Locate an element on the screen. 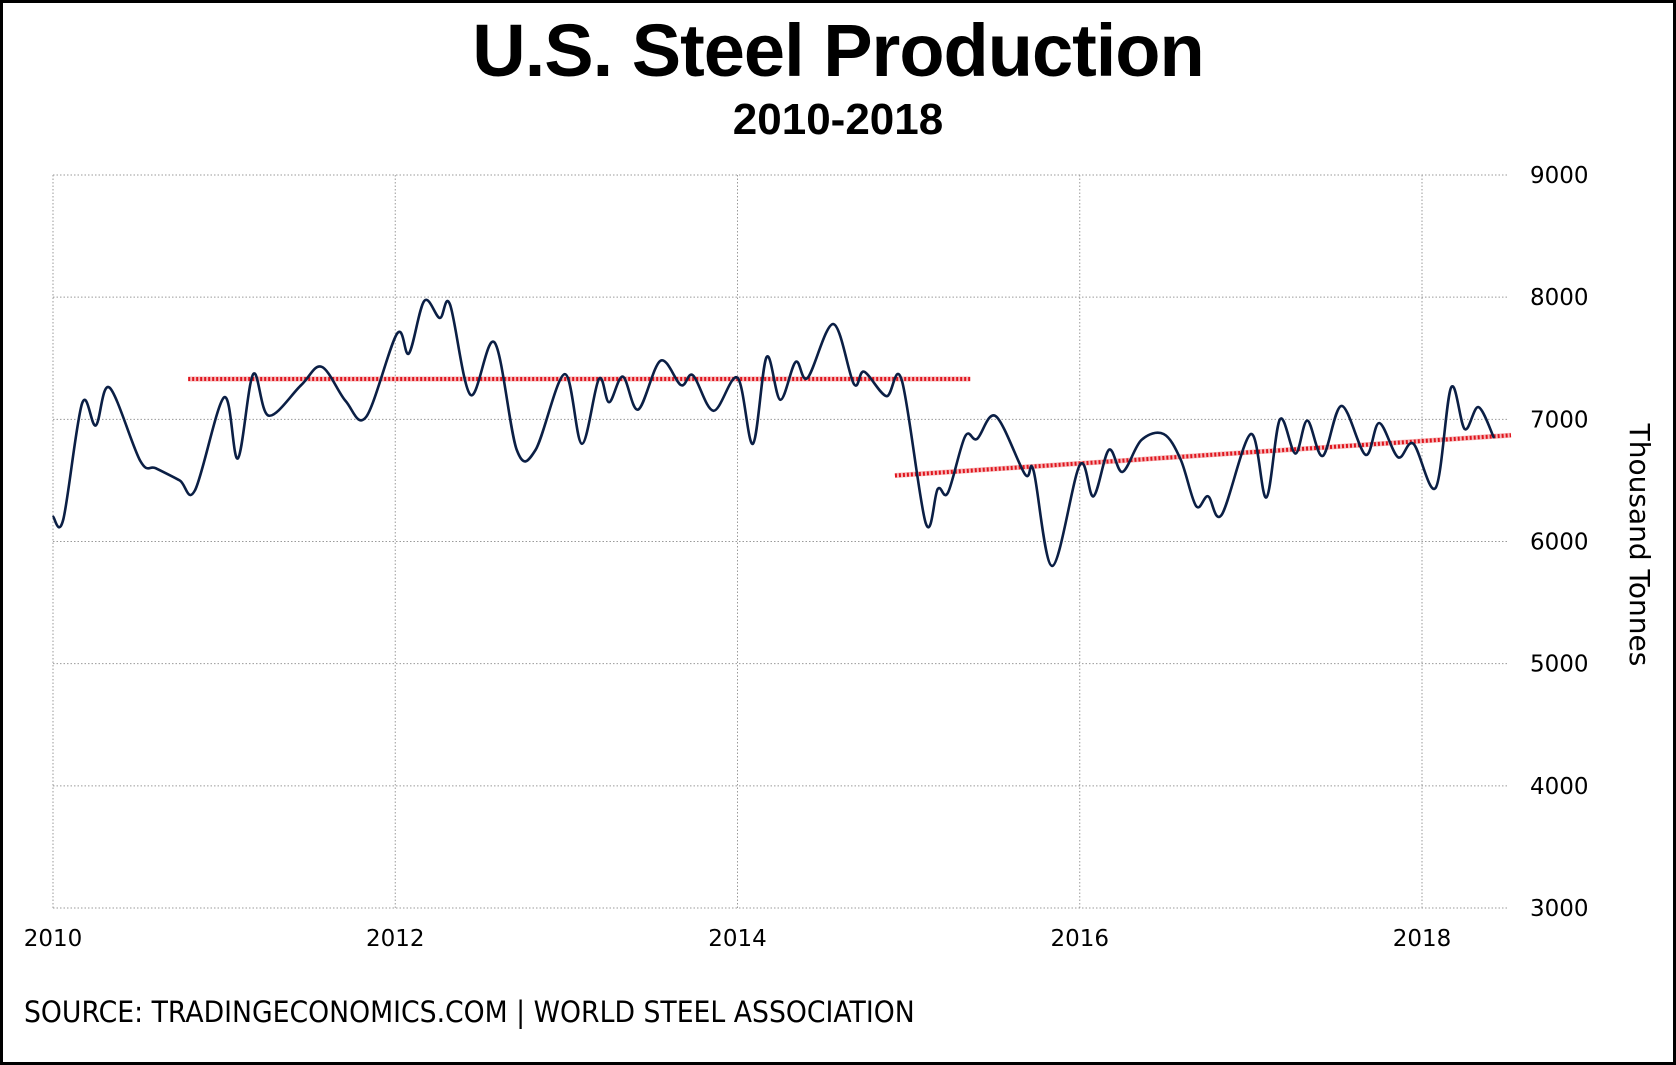 The image size is (1676, 1065). y-tick-label: 3000 is located at coordinates (1559, 909).